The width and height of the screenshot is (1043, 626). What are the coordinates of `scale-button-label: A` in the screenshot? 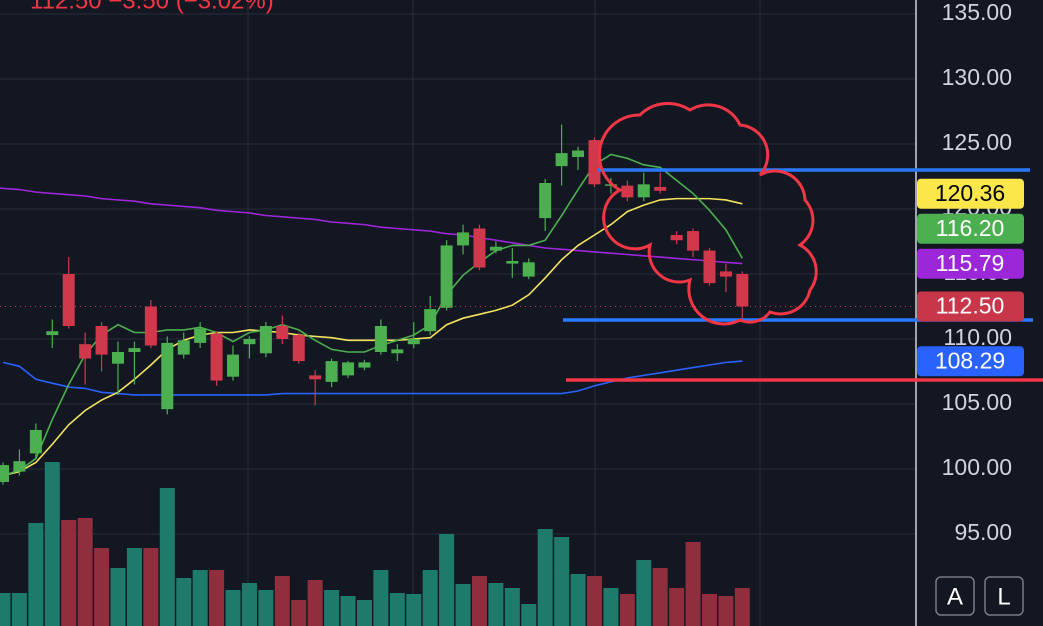 It's located at (955, 596).